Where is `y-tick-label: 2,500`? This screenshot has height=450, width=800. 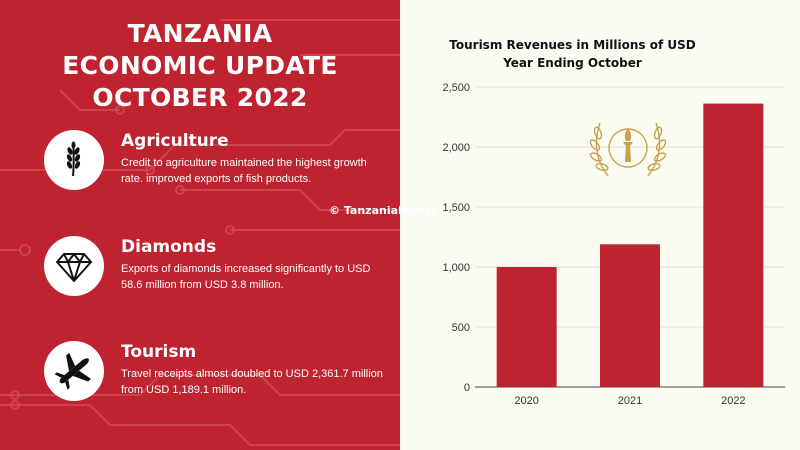 y-tick-label: 2,500 is located at coordinates (456, 88).